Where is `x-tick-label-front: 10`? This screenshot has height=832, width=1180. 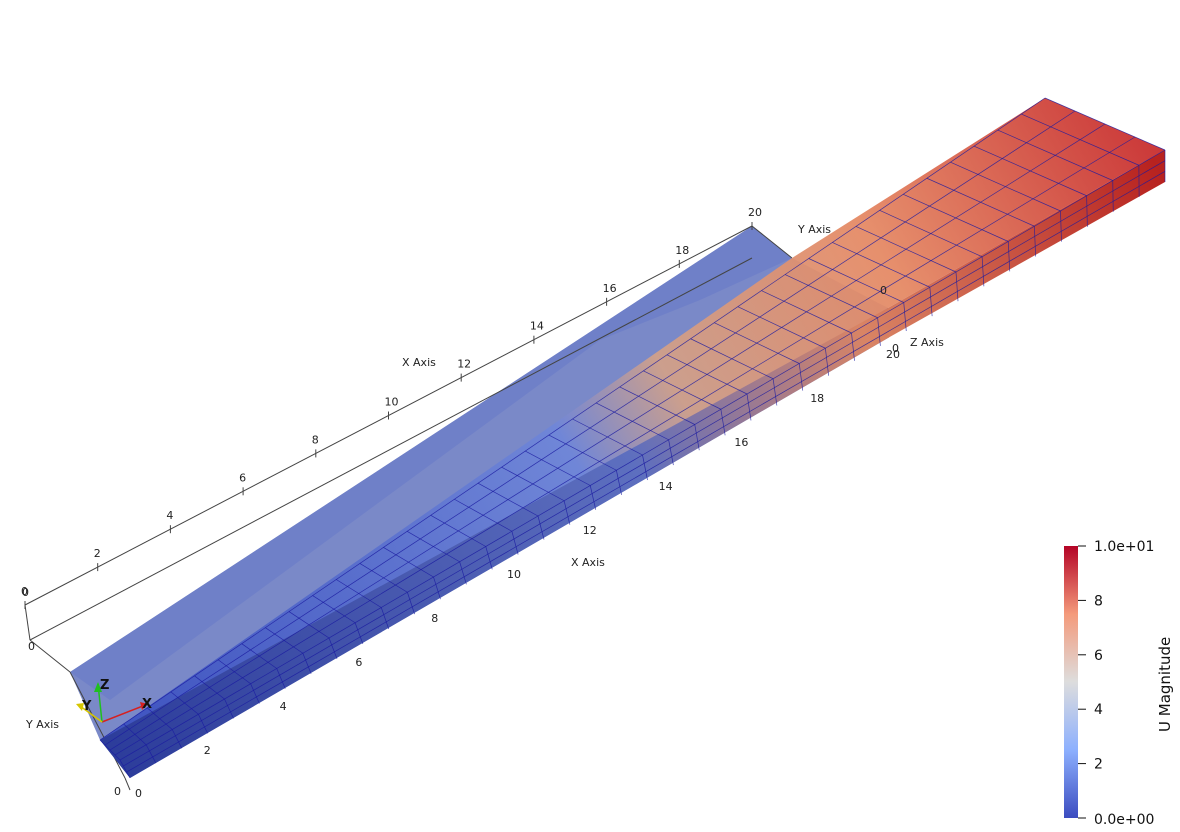
x-tick-label-front: 10 is located at coordinates (514, 574).